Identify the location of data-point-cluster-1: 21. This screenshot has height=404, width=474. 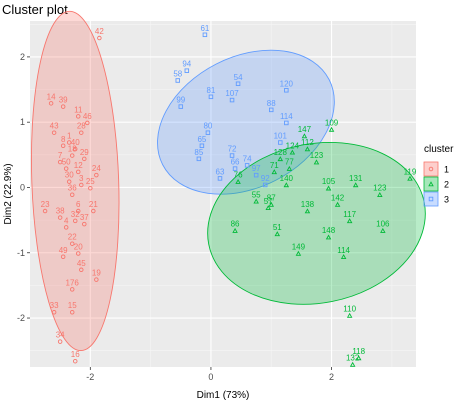
(93, 207).